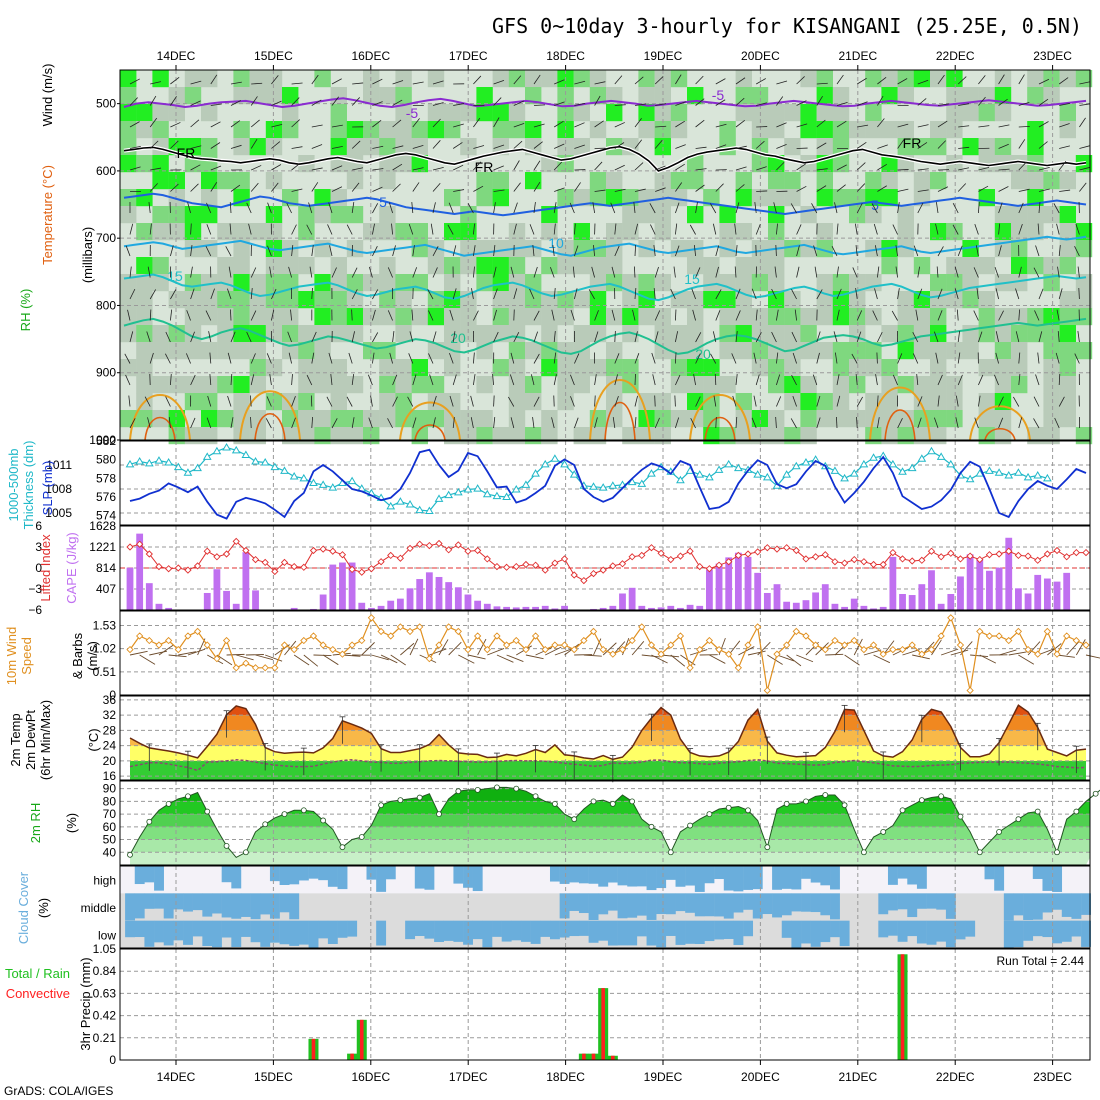 The image size is (1100, 1100). I want to click on axis-label: Cloud Cover, so click(23, 907).